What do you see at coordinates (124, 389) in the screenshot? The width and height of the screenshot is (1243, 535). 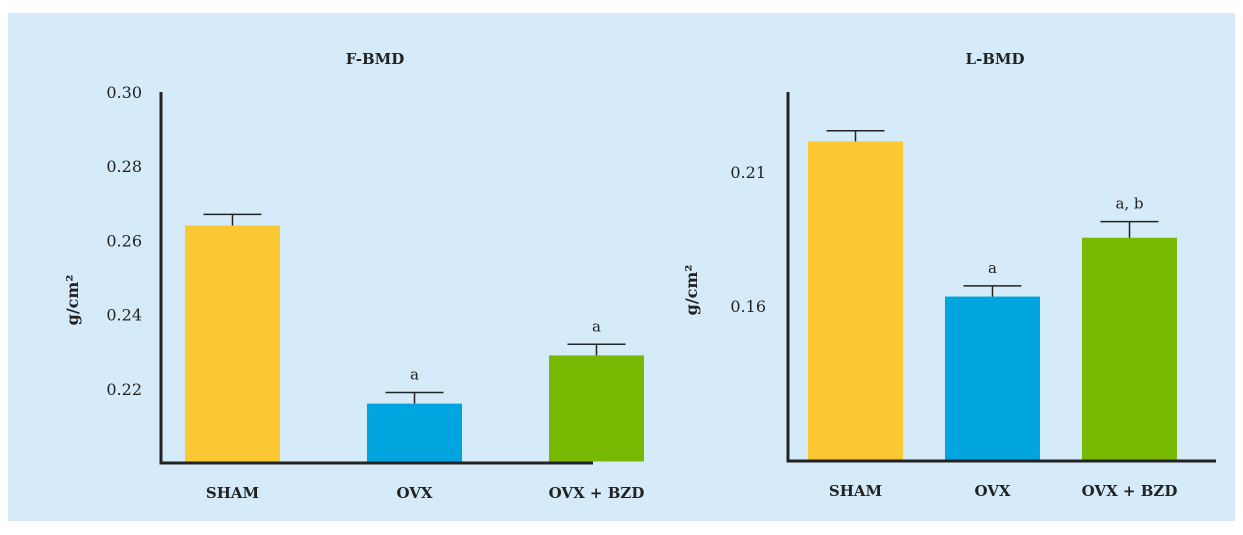 I see `y-tick-label: 0.22` at bounding box center [124, 389].